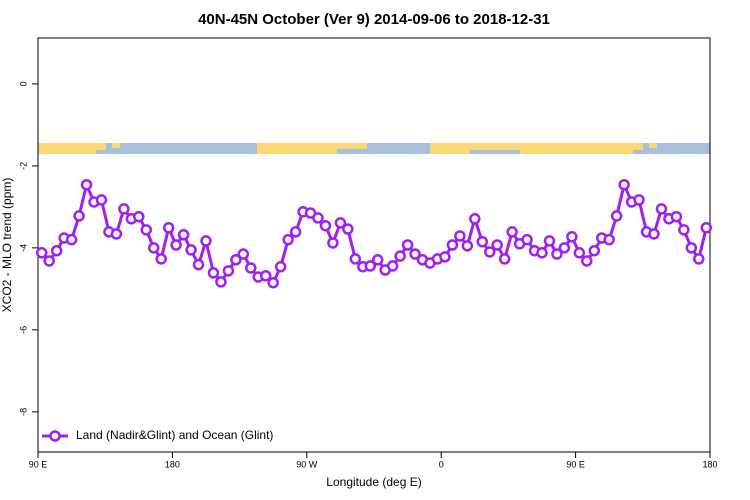  Describe the element at coordinates (23, 248) in the screenshot. I see `y-tick-label: -4` at that location.